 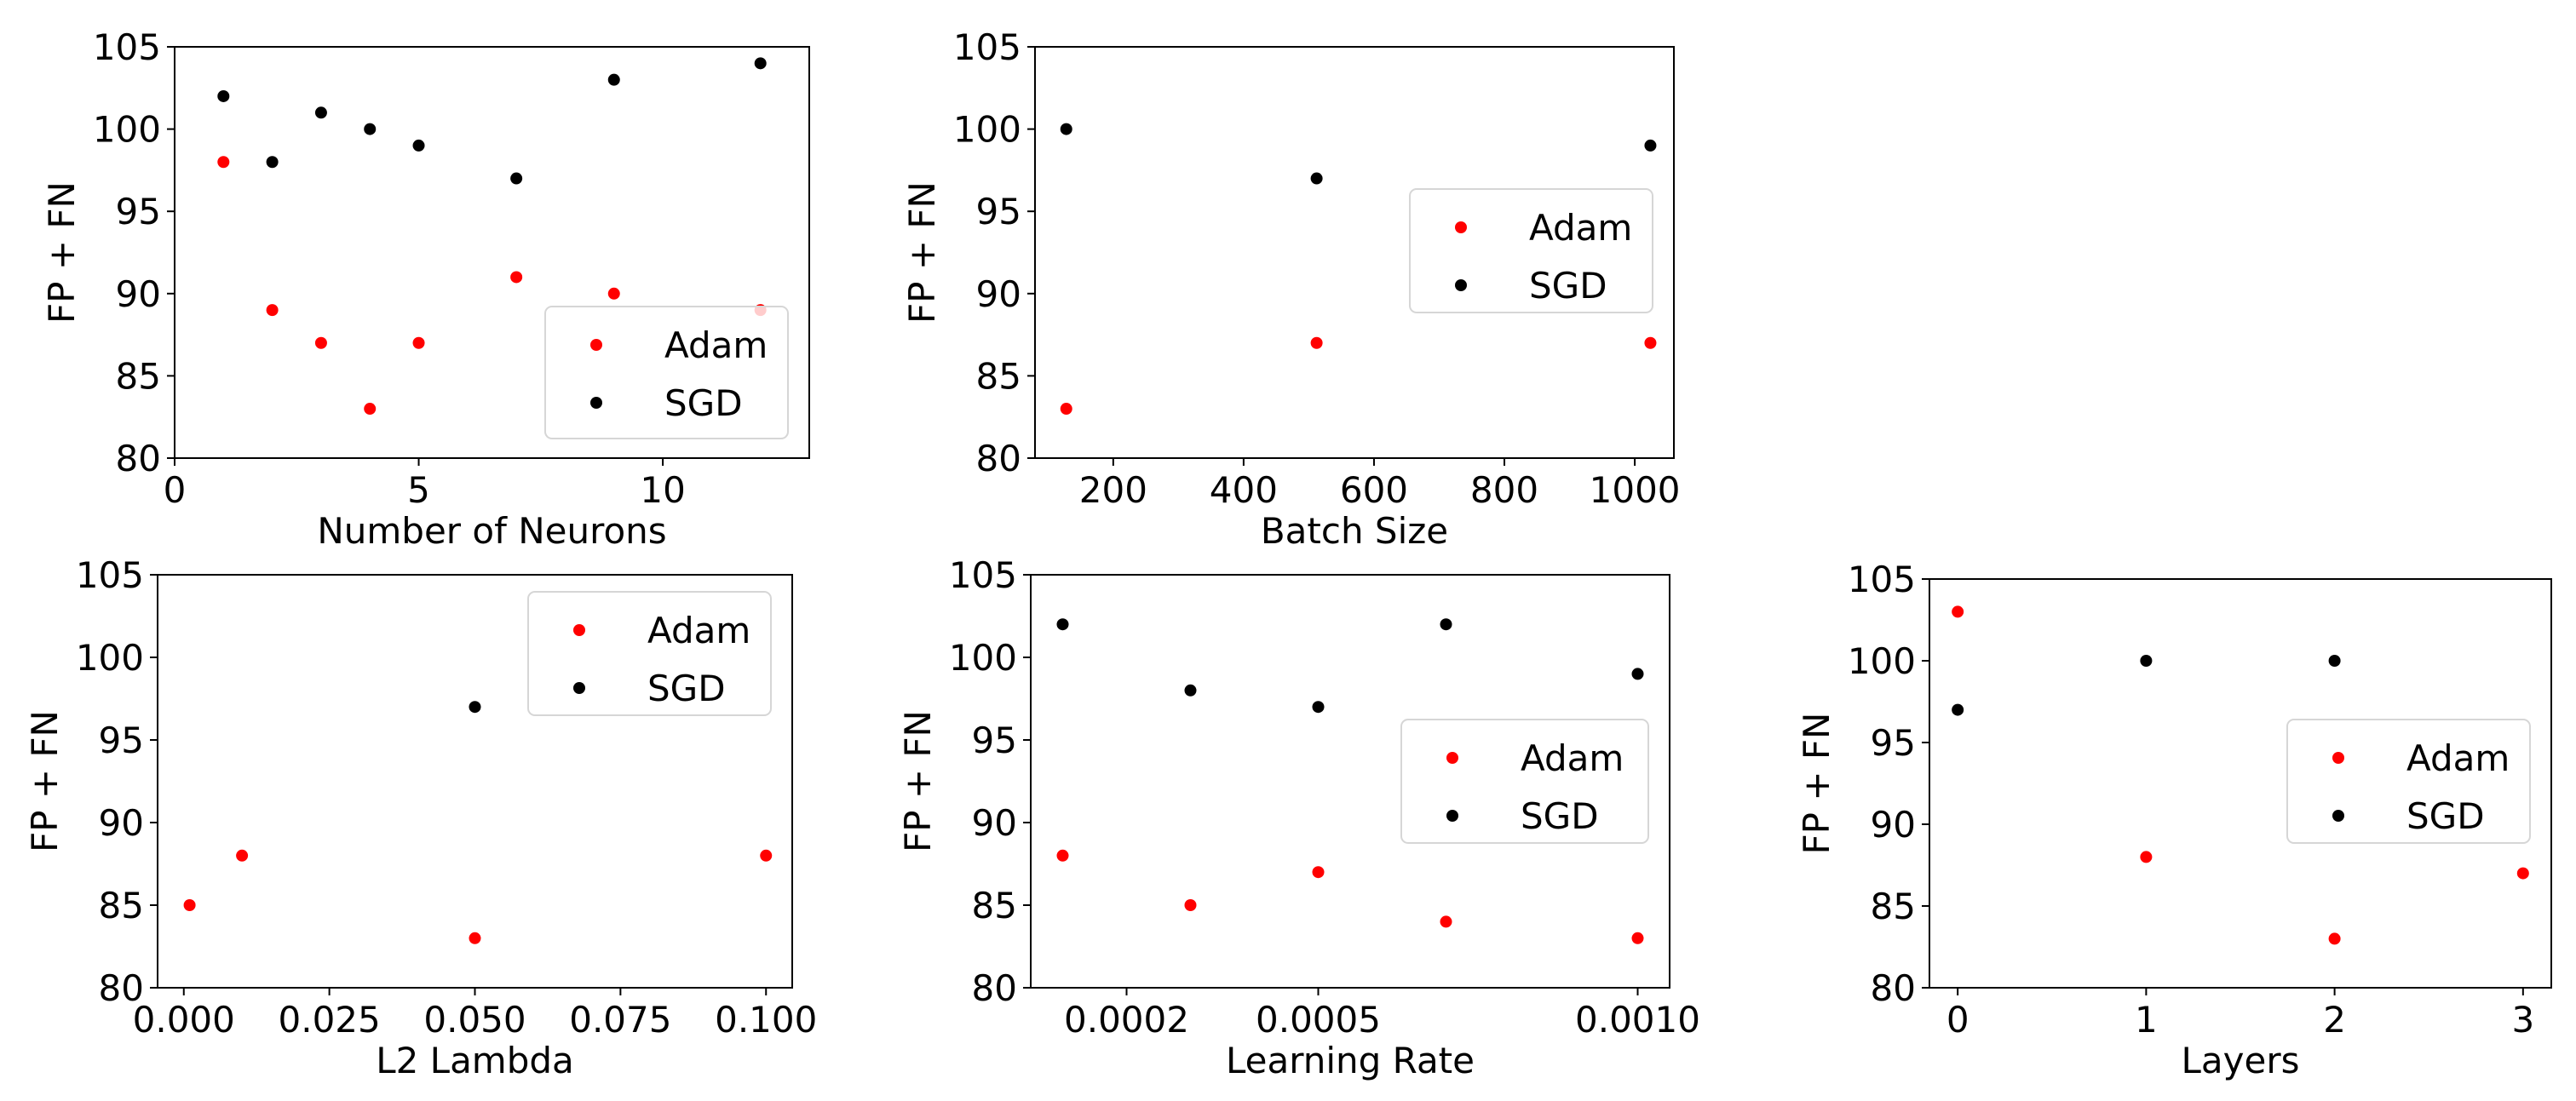 What do you see at coordinates (620, 1020) in the screenshot?
I see `x-tick-label: 0.075` at bounding box center [620, 1020].